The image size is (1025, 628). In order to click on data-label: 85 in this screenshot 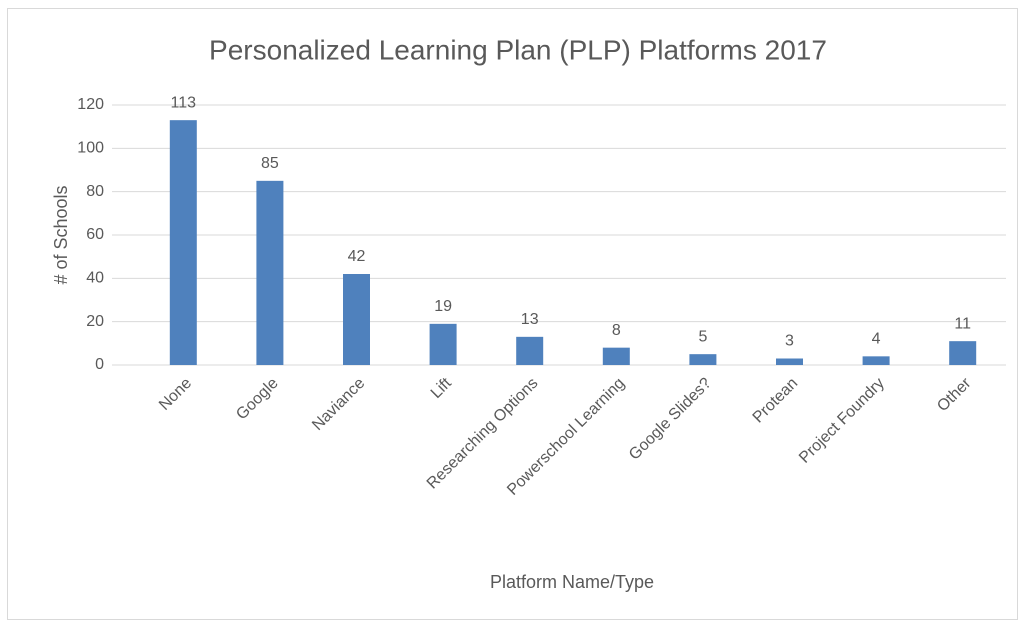, I will do `click(270, 163)`.